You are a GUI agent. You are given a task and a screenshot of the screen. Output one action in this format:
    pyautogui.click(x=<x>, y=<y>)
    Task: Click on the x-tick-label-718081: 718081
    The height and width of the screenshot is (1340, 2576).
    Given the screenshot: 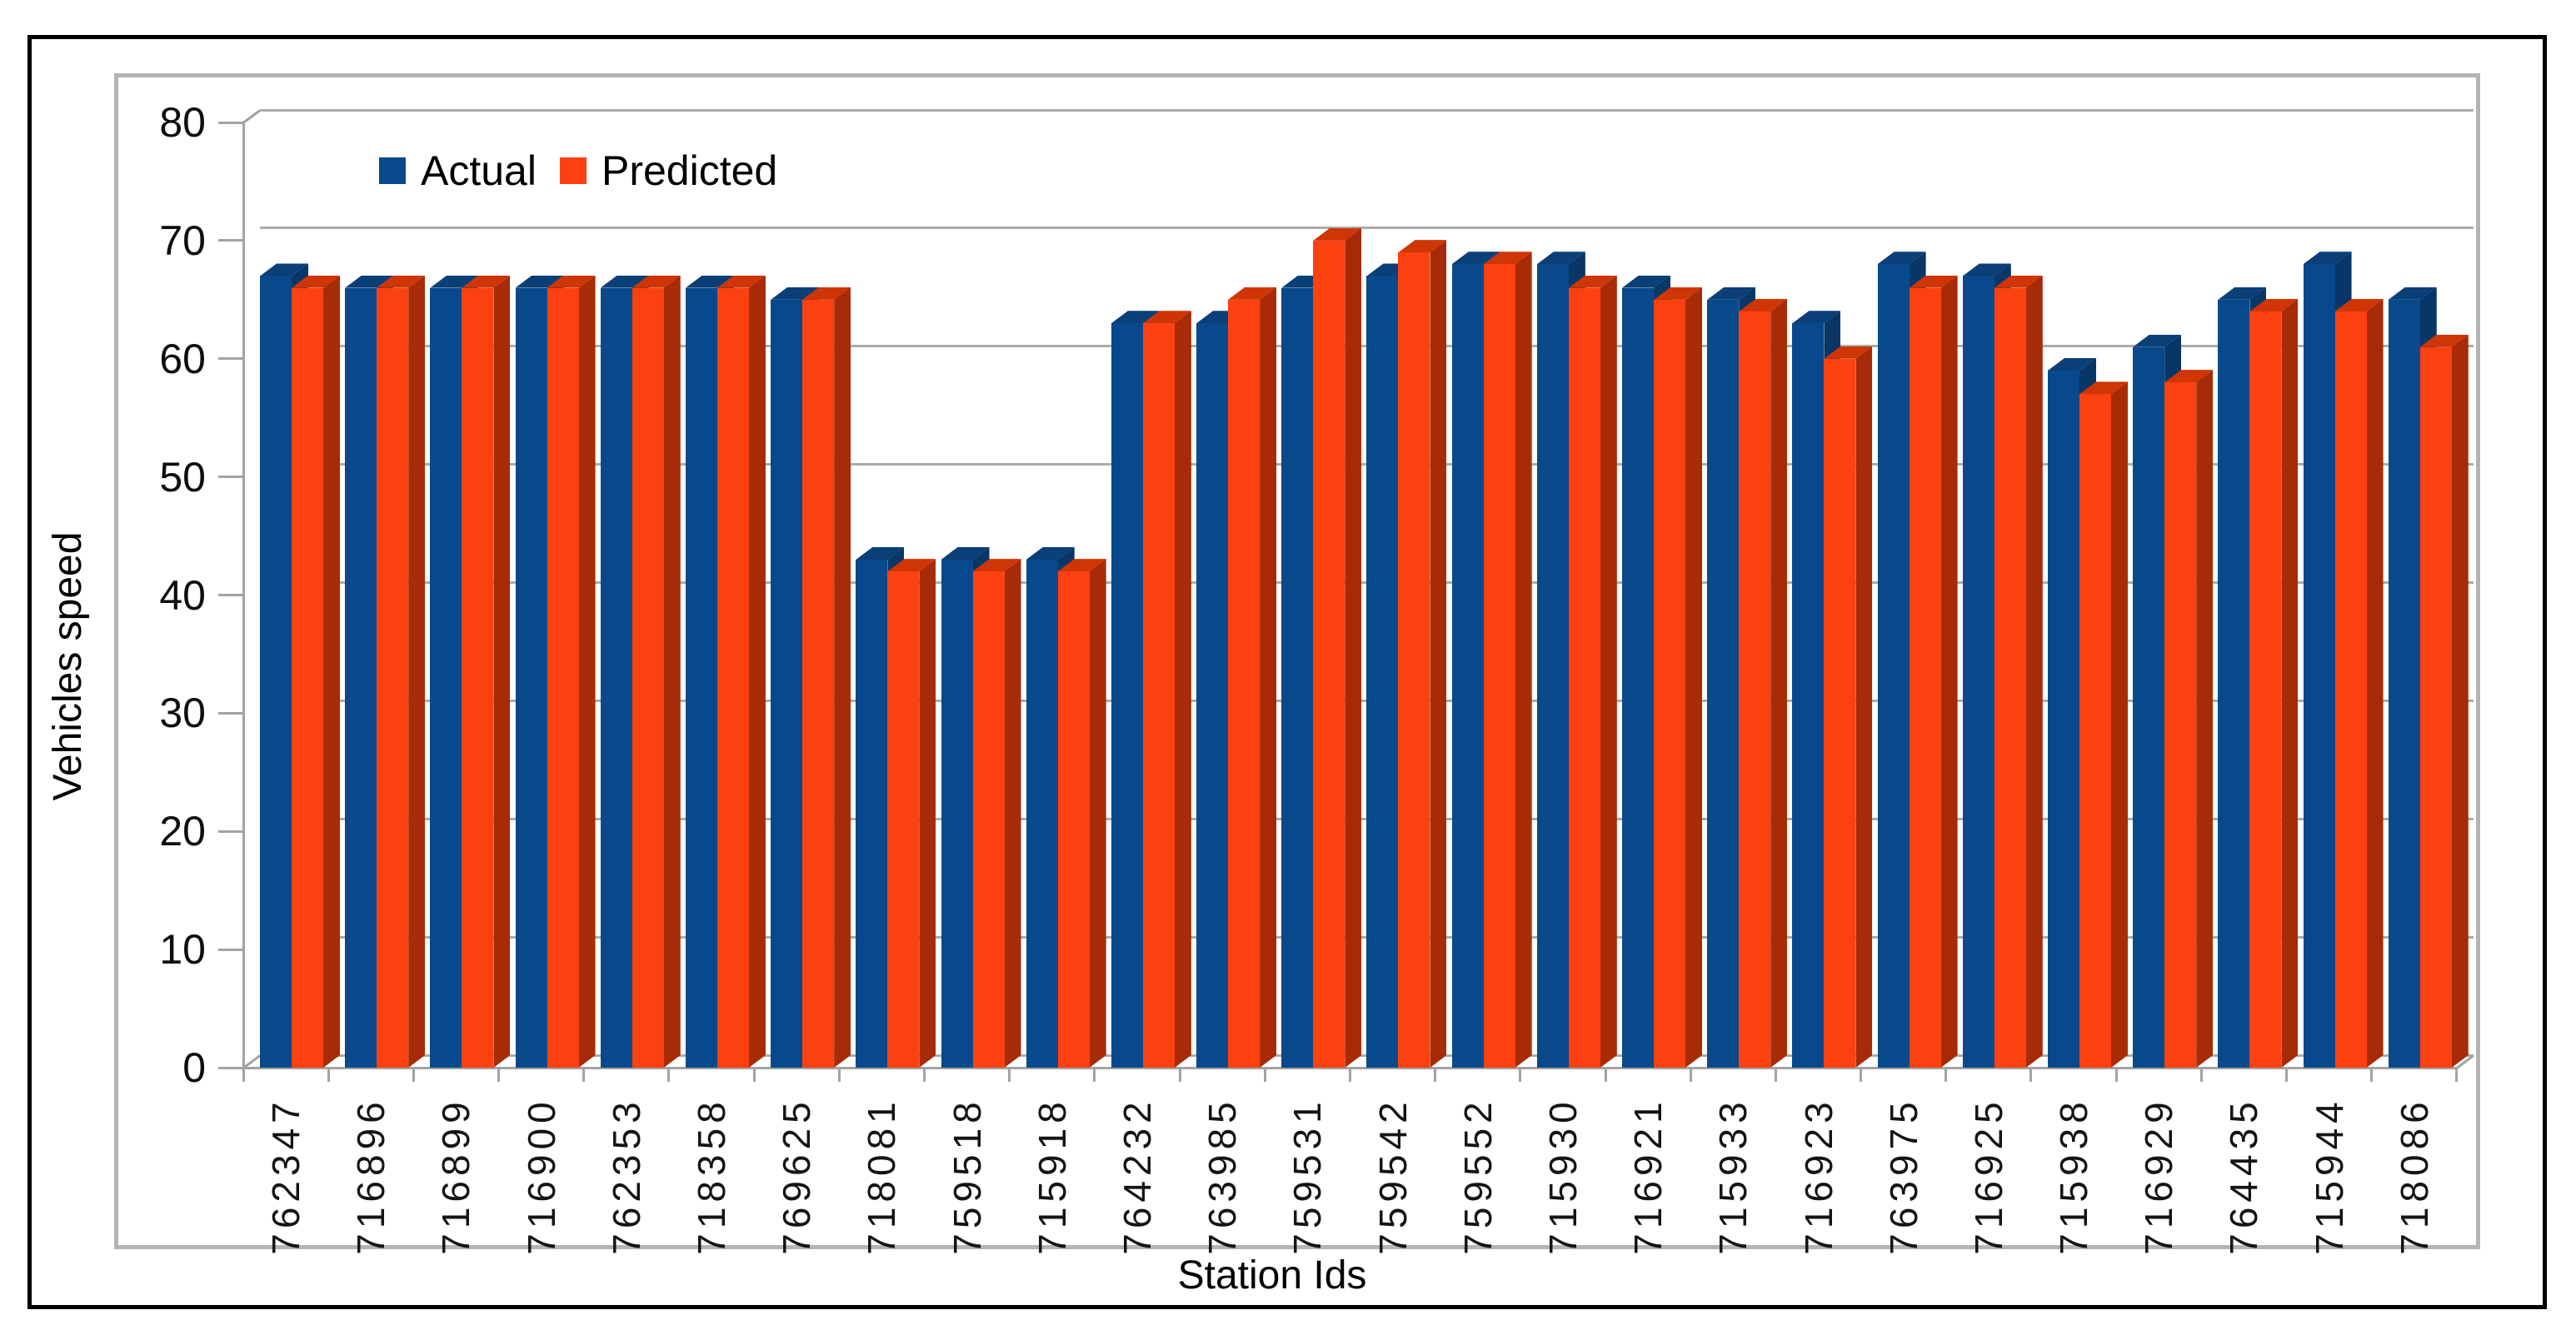 What is the action you would take?
    pyautogui.click(x=882, y=1176)
    